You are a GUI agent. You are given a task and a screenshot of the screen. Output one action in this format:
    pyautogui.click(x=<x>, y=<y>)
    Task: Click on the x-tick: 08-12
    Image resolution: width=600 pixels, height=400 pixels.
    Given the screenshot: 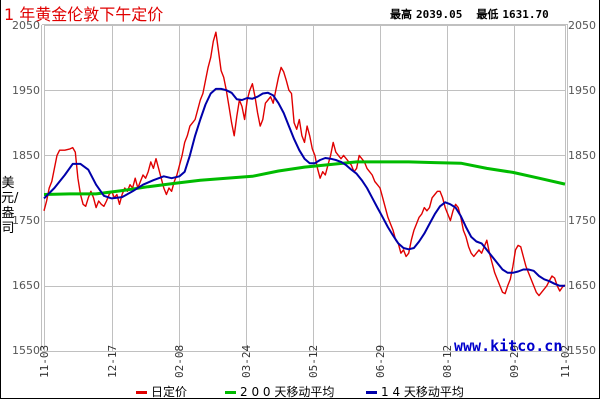 What is the action you would take?
    pyautogui.click(x=447, y=361)
    